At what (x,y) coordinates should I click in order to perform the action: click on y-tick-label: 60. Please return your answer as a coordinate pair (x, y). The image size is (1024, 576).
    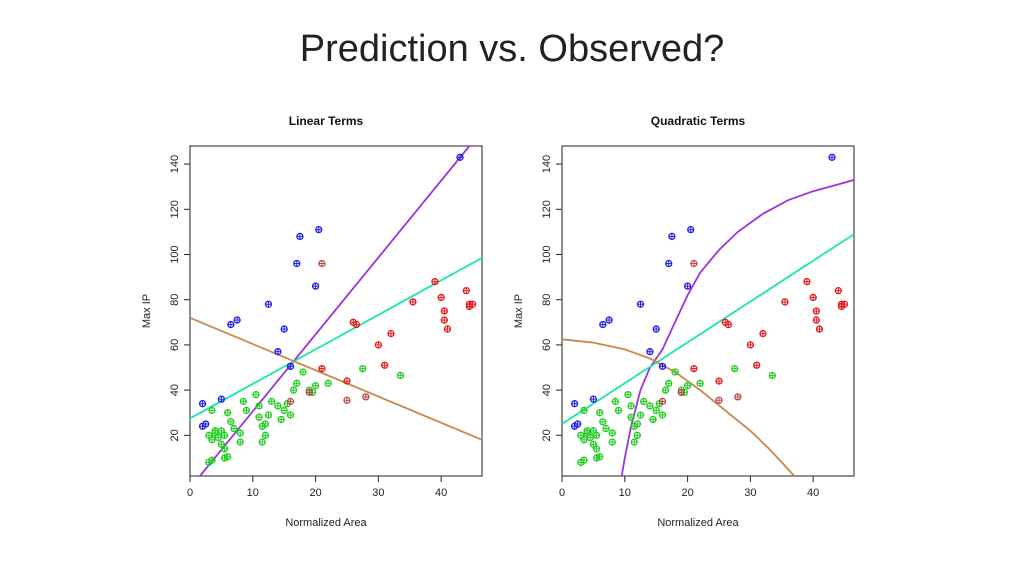
    Looking at the image, I should click on (175, 345).